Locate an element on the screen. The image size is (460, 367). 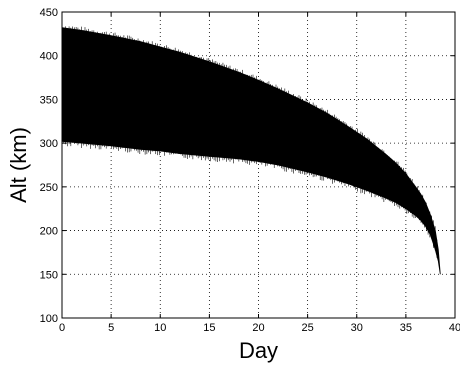
y-tick-label: 100 is located at coordinates (49, 319).